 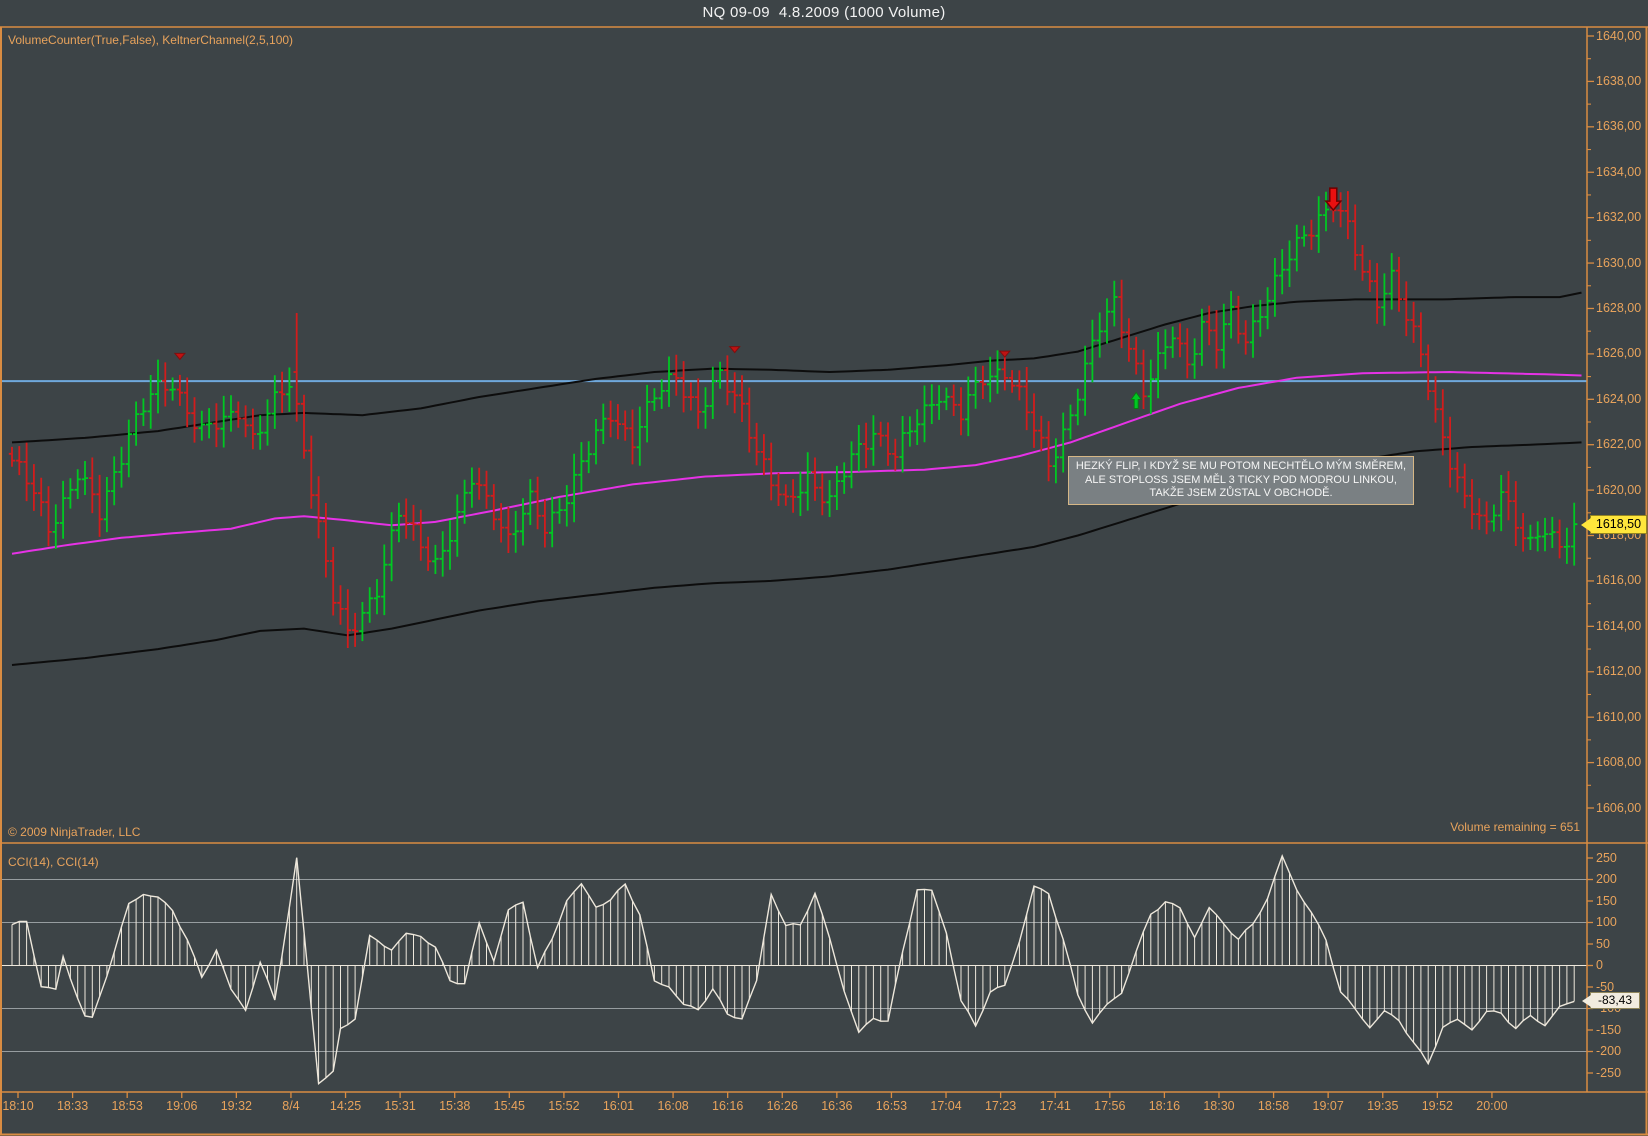 I want to click on cci-axis-tick-label: -50, so click(x=1605, y=986).